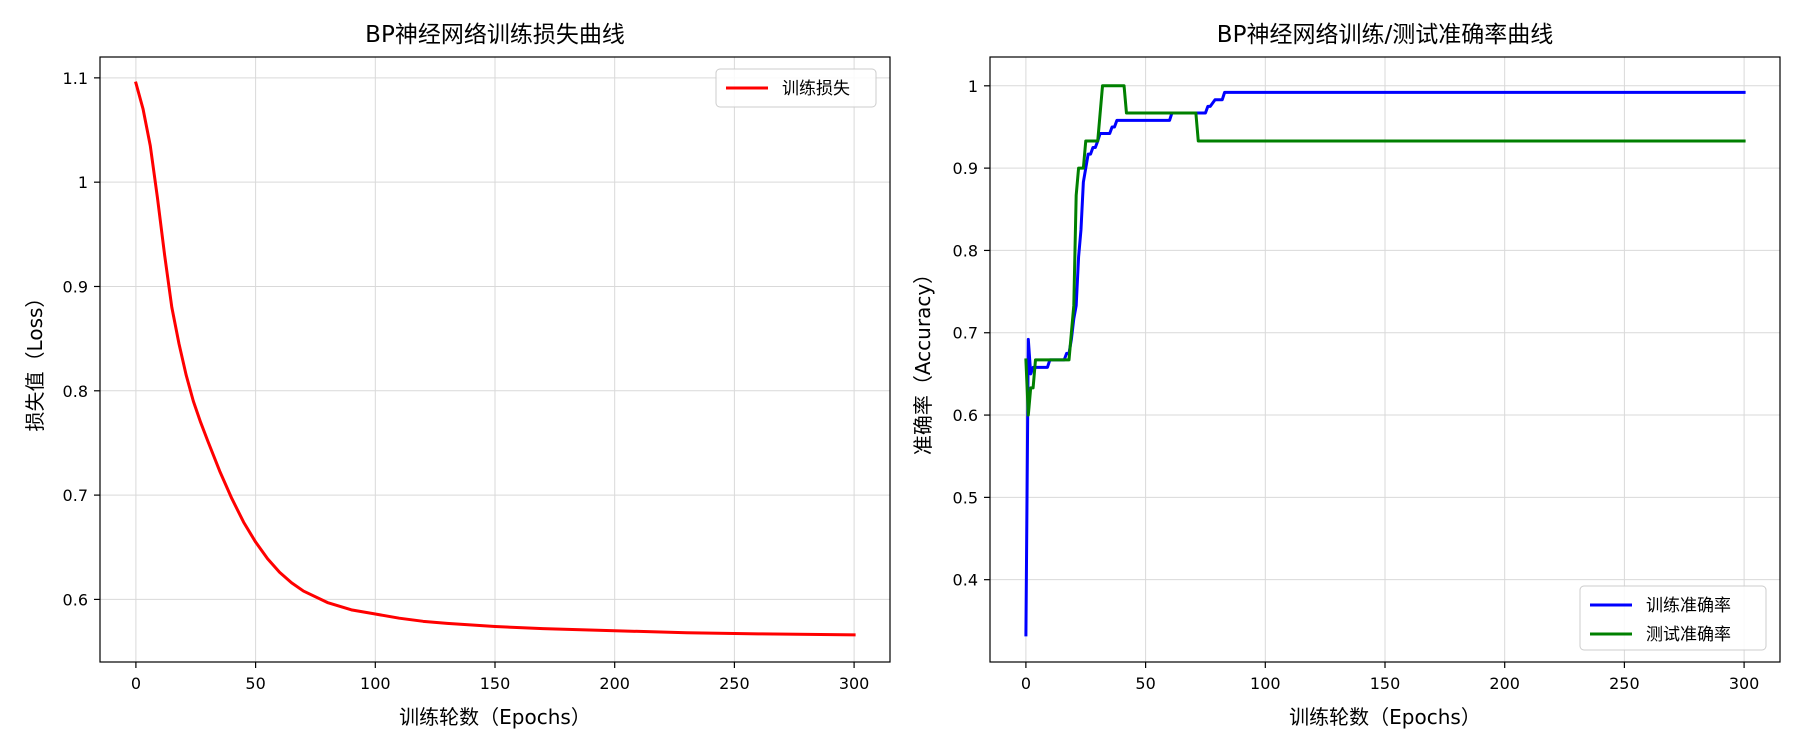  What do you see at coordinates (75, 286) in the screenshot?
I see `loss-chart-ytick-label: 0.9` at bounding box center [75, 286].